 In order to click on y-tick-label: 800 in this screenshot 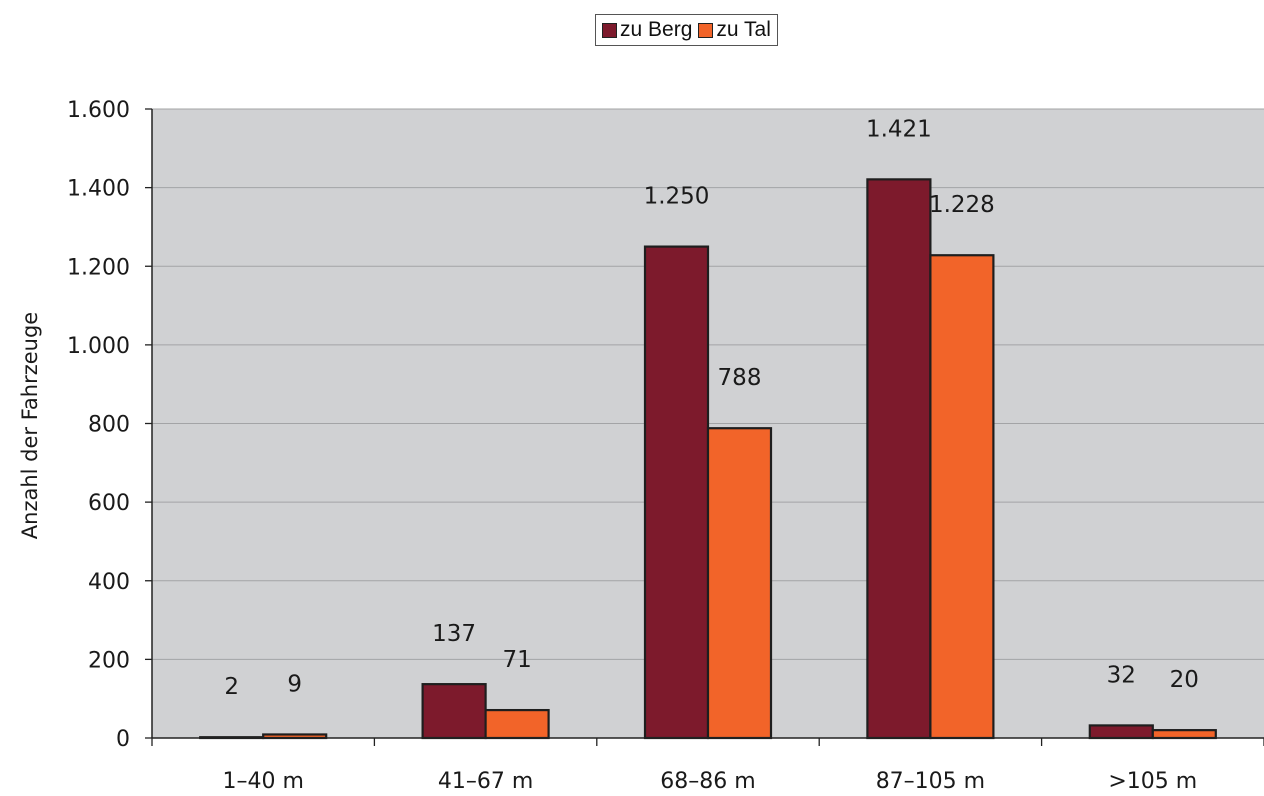, I will do `click(109, 425)`.